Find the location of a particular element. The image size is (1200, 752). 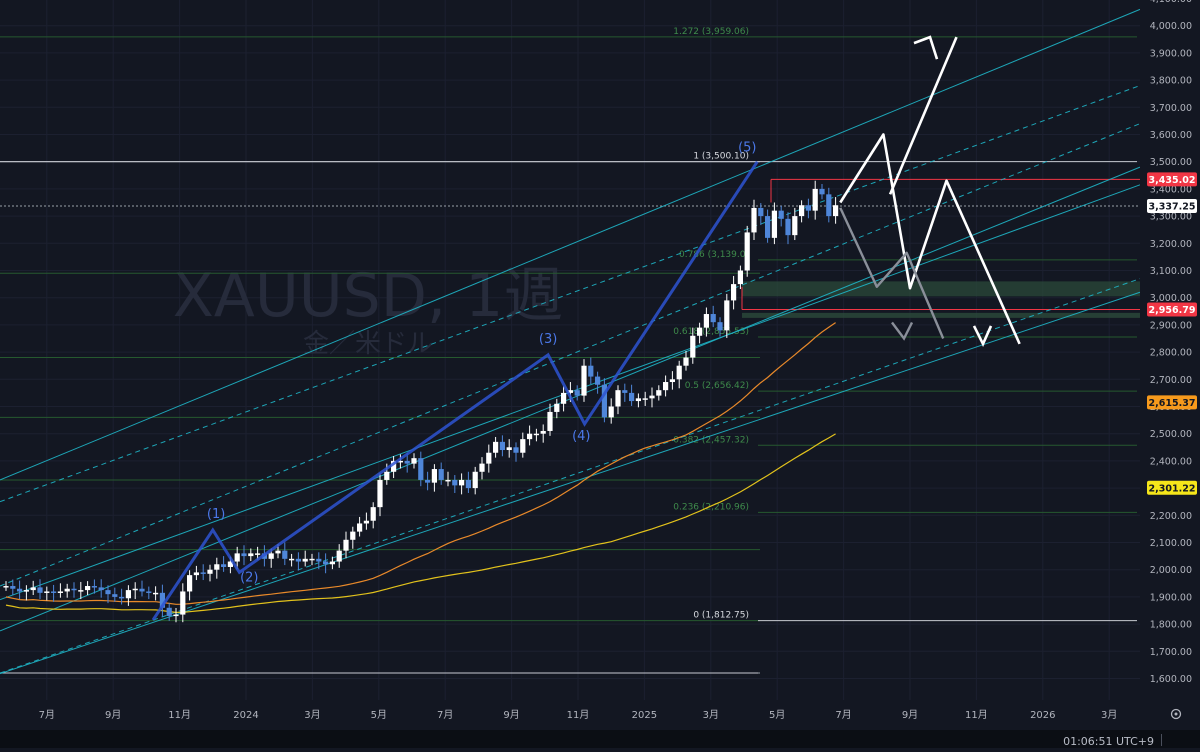

clock: 01:06:51 UTC+9 is located at coordinates (1108, 741).